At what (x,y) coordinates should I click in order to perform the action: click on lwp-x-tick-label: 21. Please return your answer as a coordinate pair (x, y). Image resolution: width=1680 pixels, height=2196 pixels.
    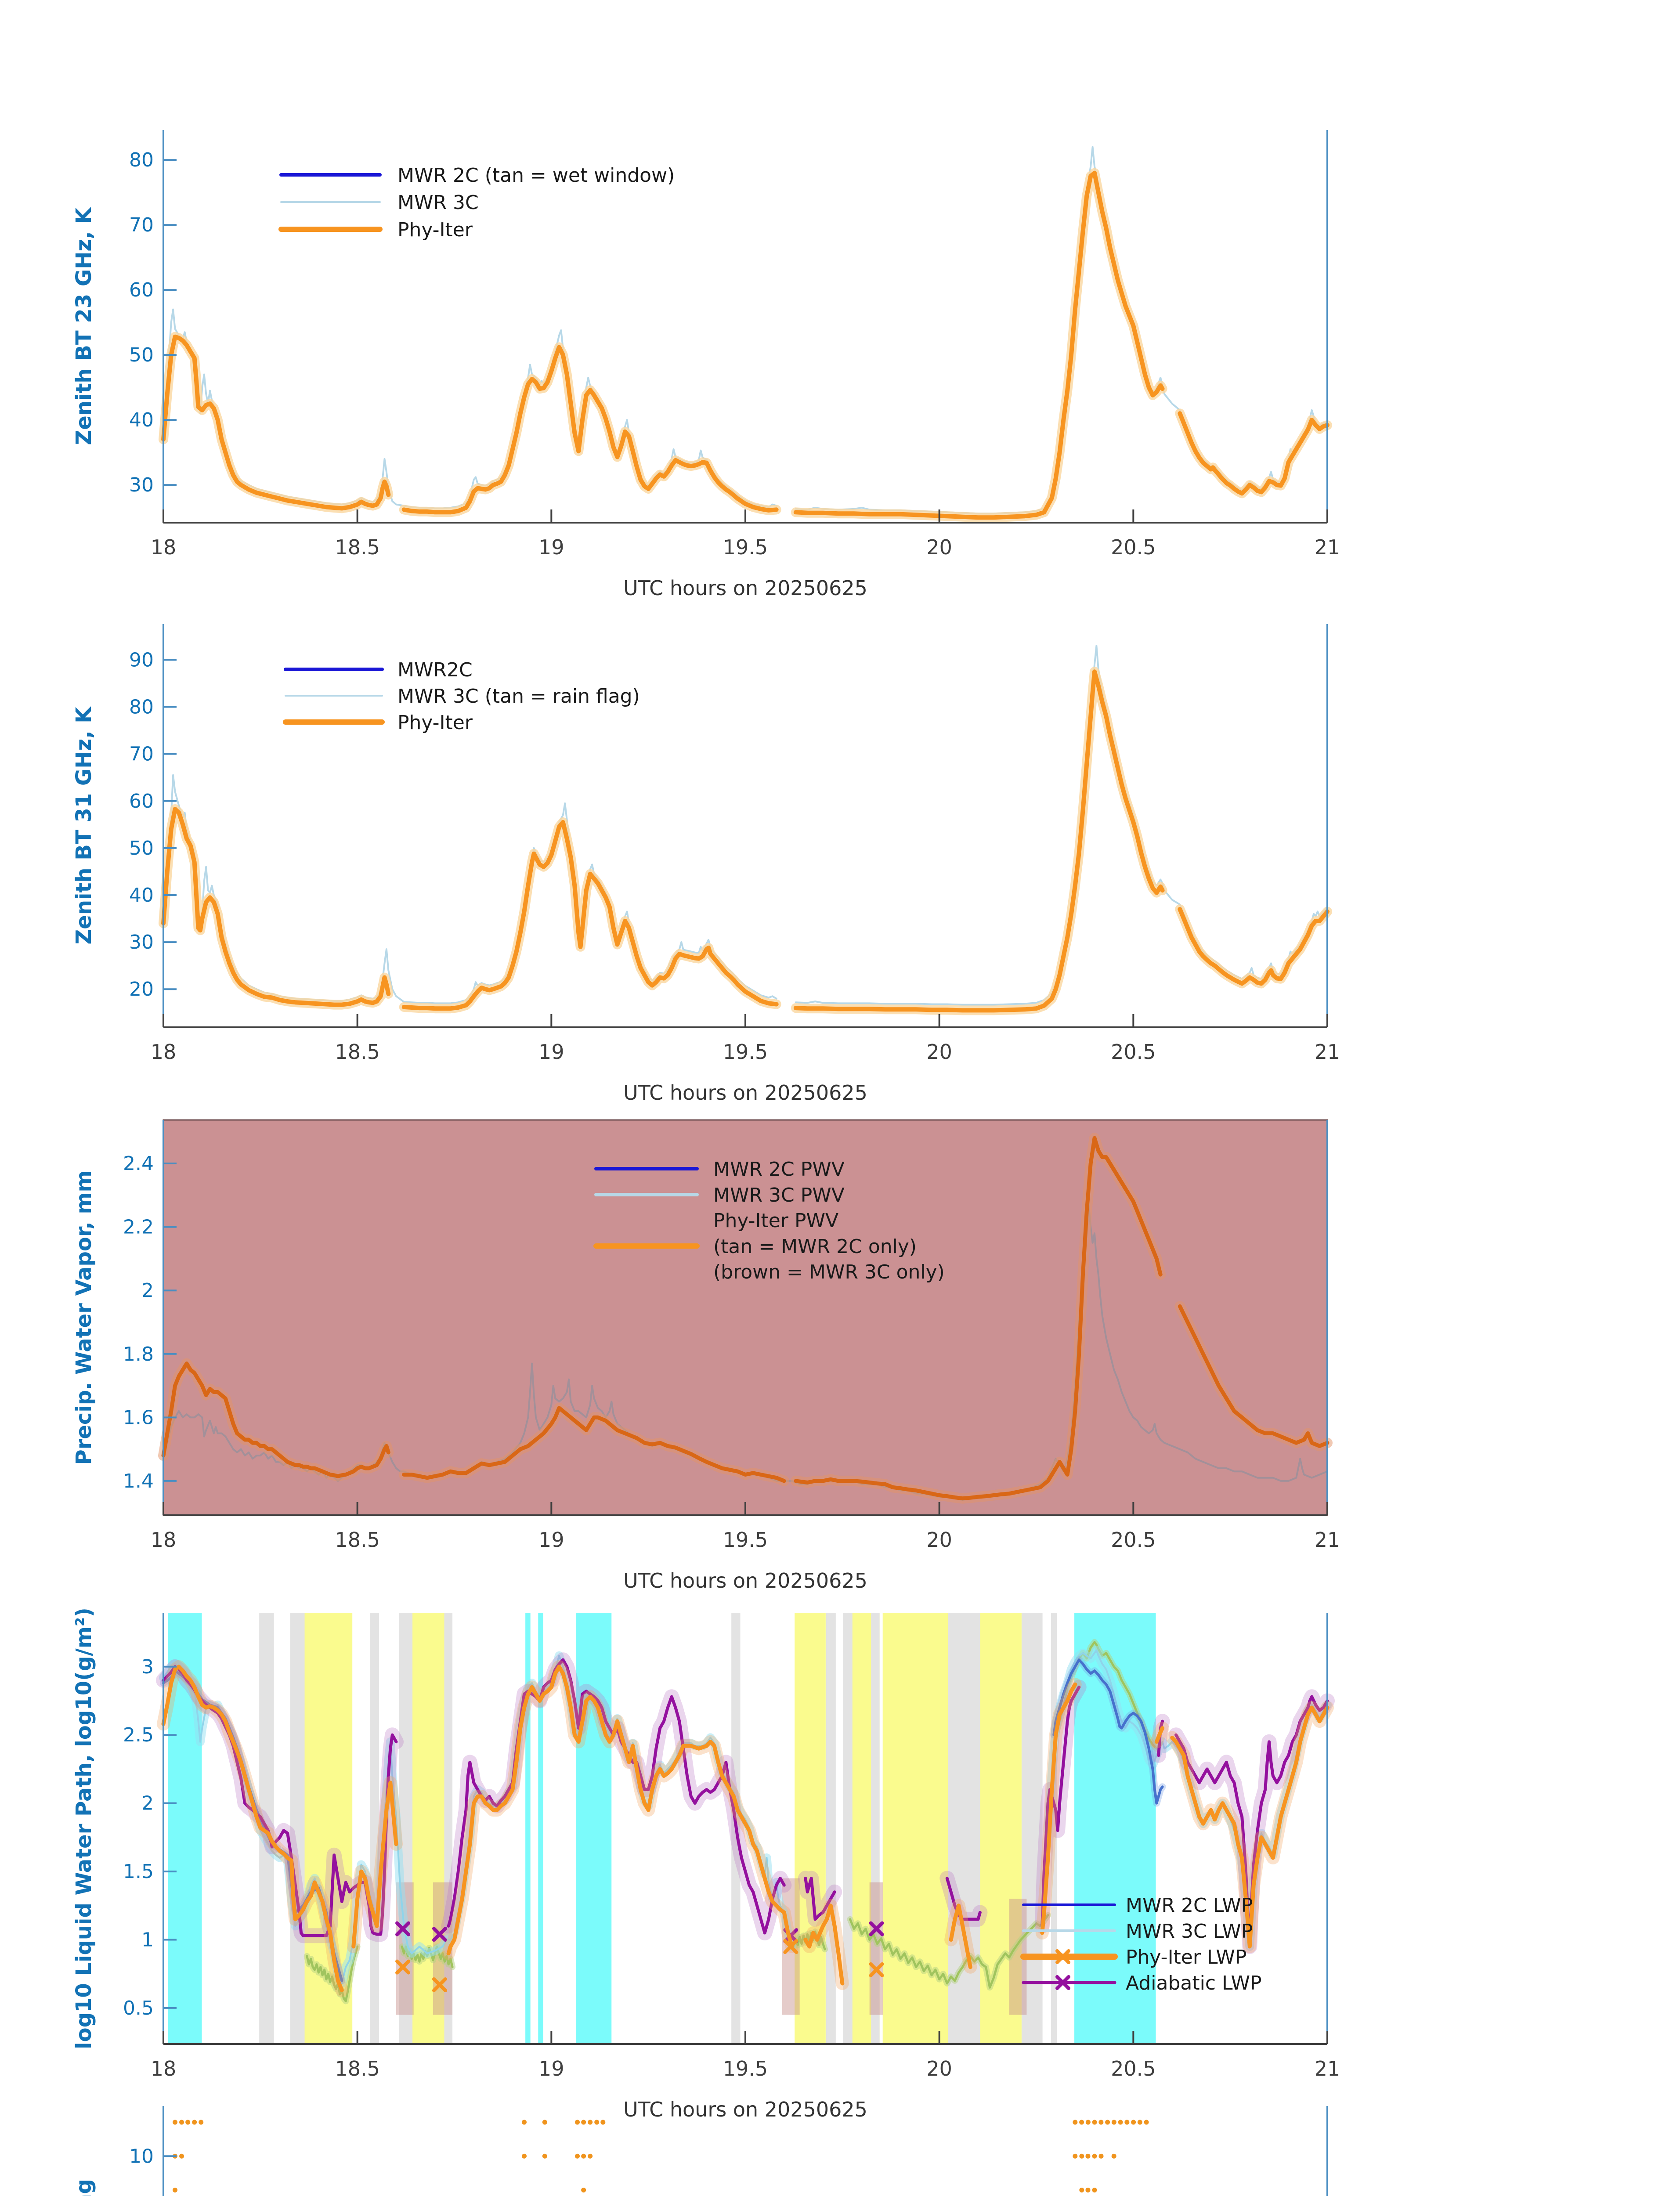
    Looking at the image, I should click on (1327, 2068).